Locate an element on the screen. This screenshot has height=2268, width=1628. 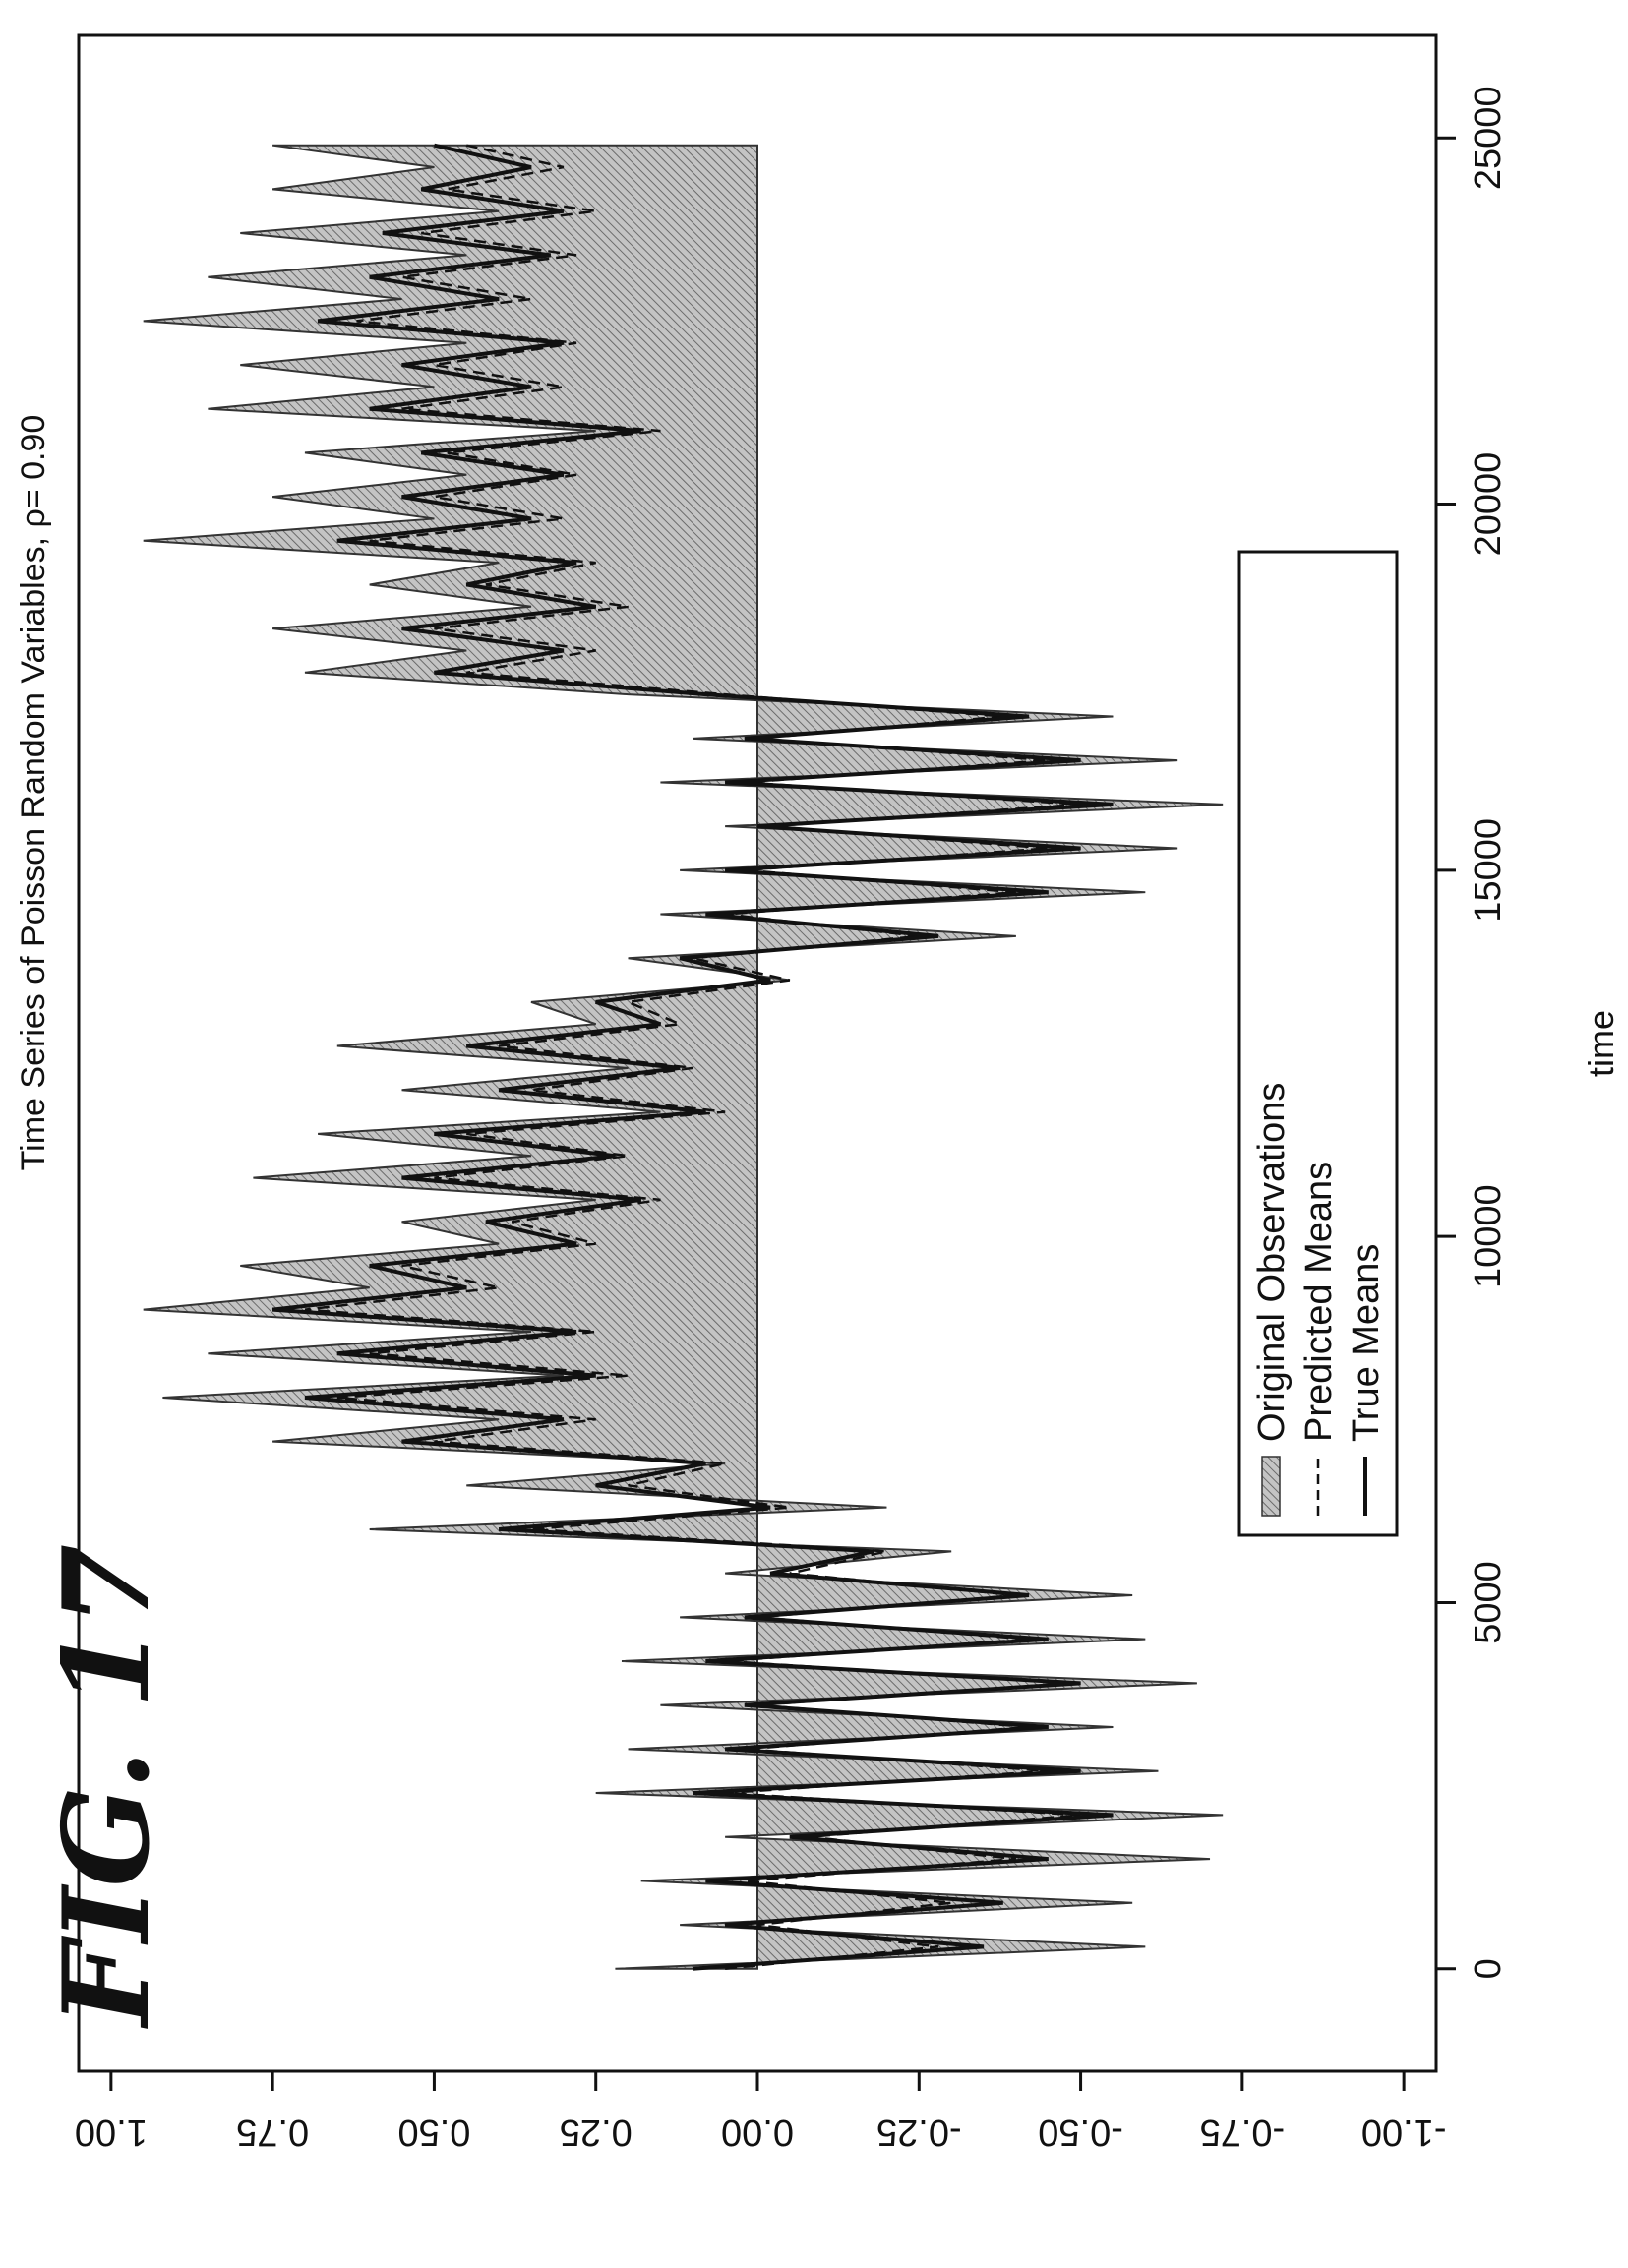
y-tick-label: 0.00 is located at coordinates (757, 2132).